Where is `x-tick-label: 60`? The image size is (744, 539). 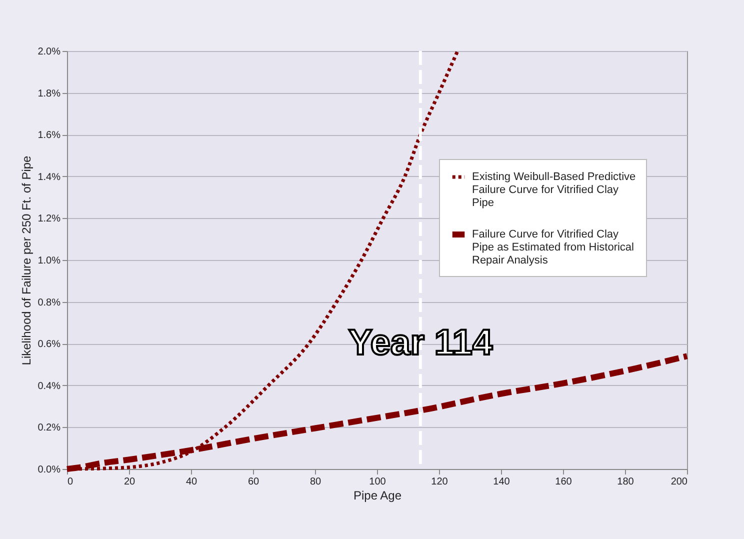 x-tick-label: 60 is located at coordinates (254, 482).